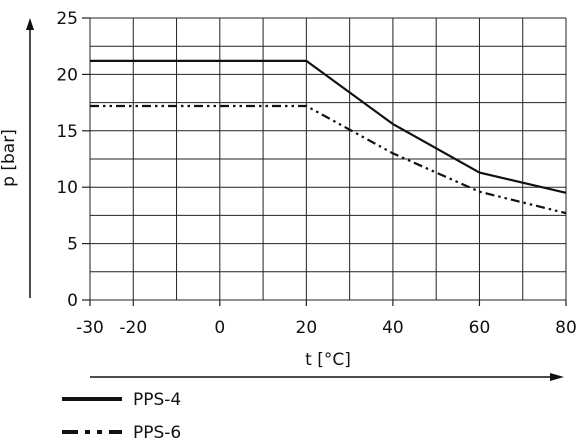  What do you see at coordinates (393, 328) in the screenshot?
I see `x-tick-label: 40` at bounding box center [393, 328].